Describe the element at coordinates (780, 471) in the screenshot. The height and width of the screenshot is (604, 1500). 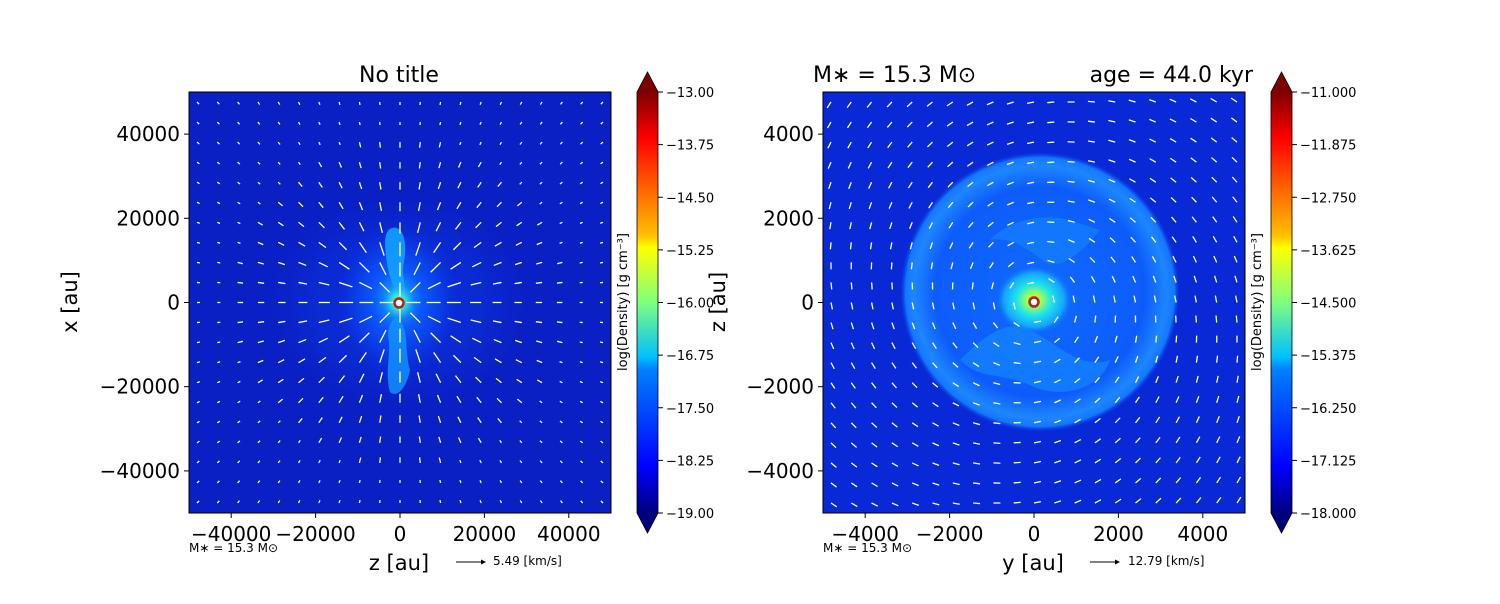
I see `right-ytick-label: −4000` at that location.